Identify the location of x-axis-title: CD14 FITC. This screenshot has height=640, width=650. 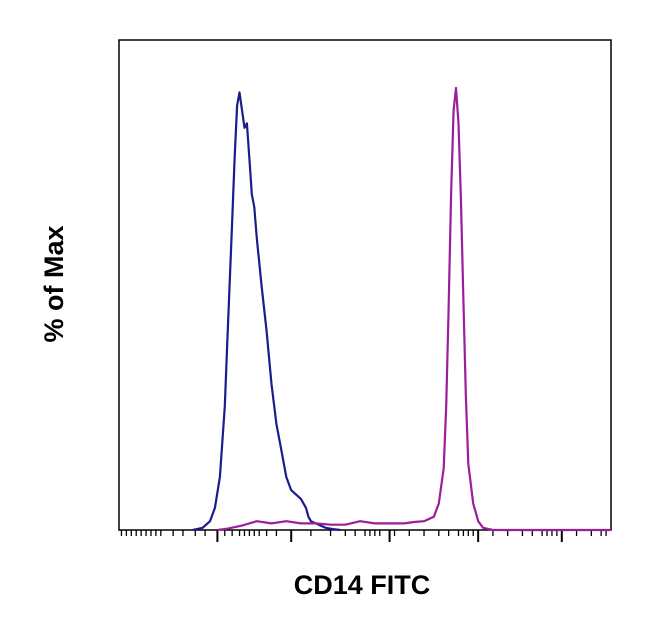
(362, 585).